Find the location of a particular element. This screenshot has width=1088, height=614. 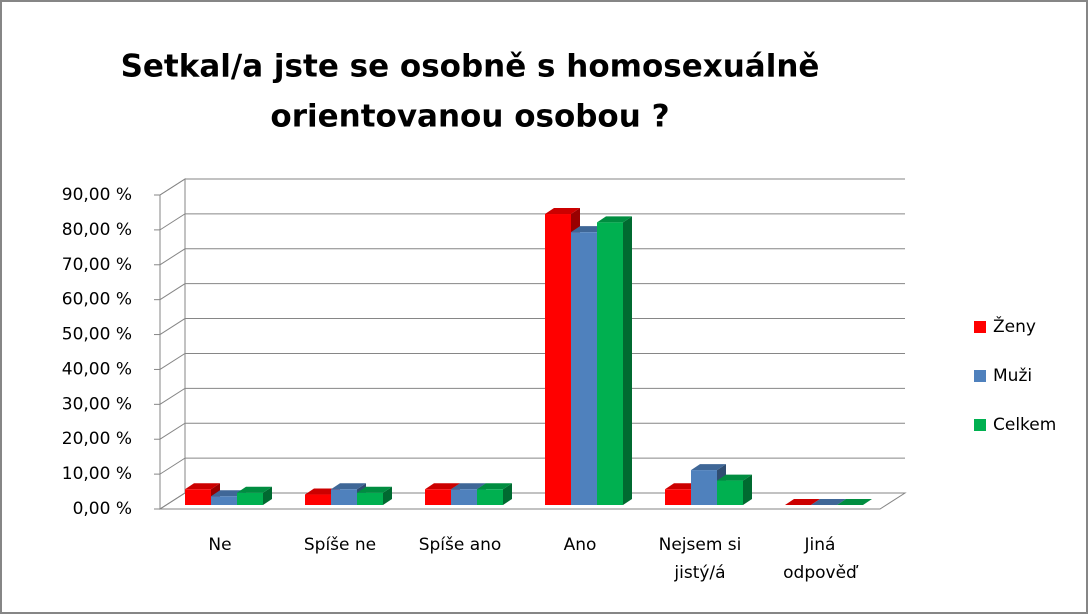

chart-title: orientovanou osobou ? is located at coordinates (469, 117).